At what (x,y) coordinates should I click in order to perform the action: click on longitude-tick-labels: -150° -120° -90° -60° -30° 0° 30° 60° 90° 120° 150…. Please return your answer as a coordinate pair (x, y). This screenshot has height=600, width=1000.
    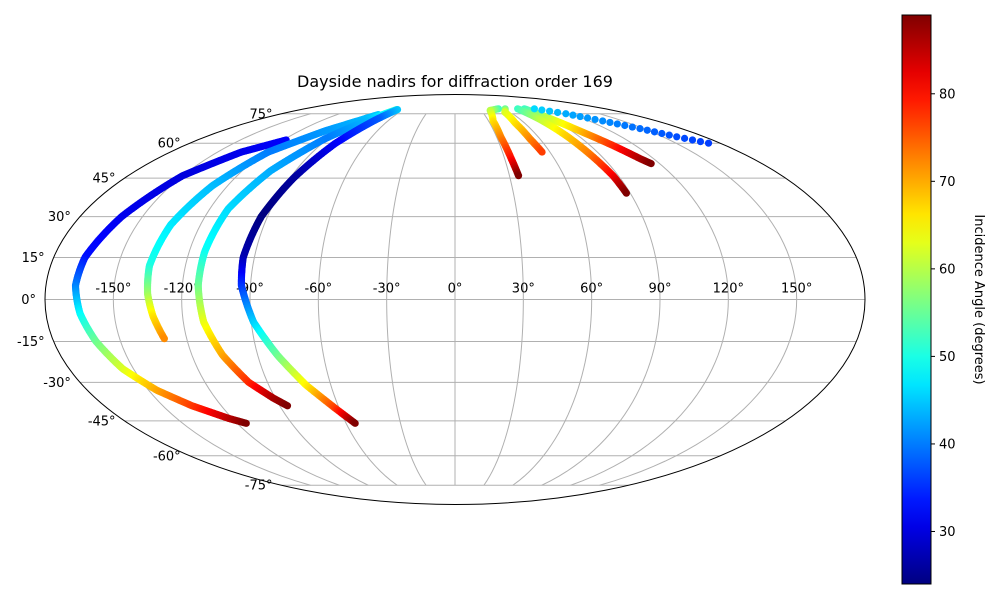
    Looking at the image, I should click on (453, 289).